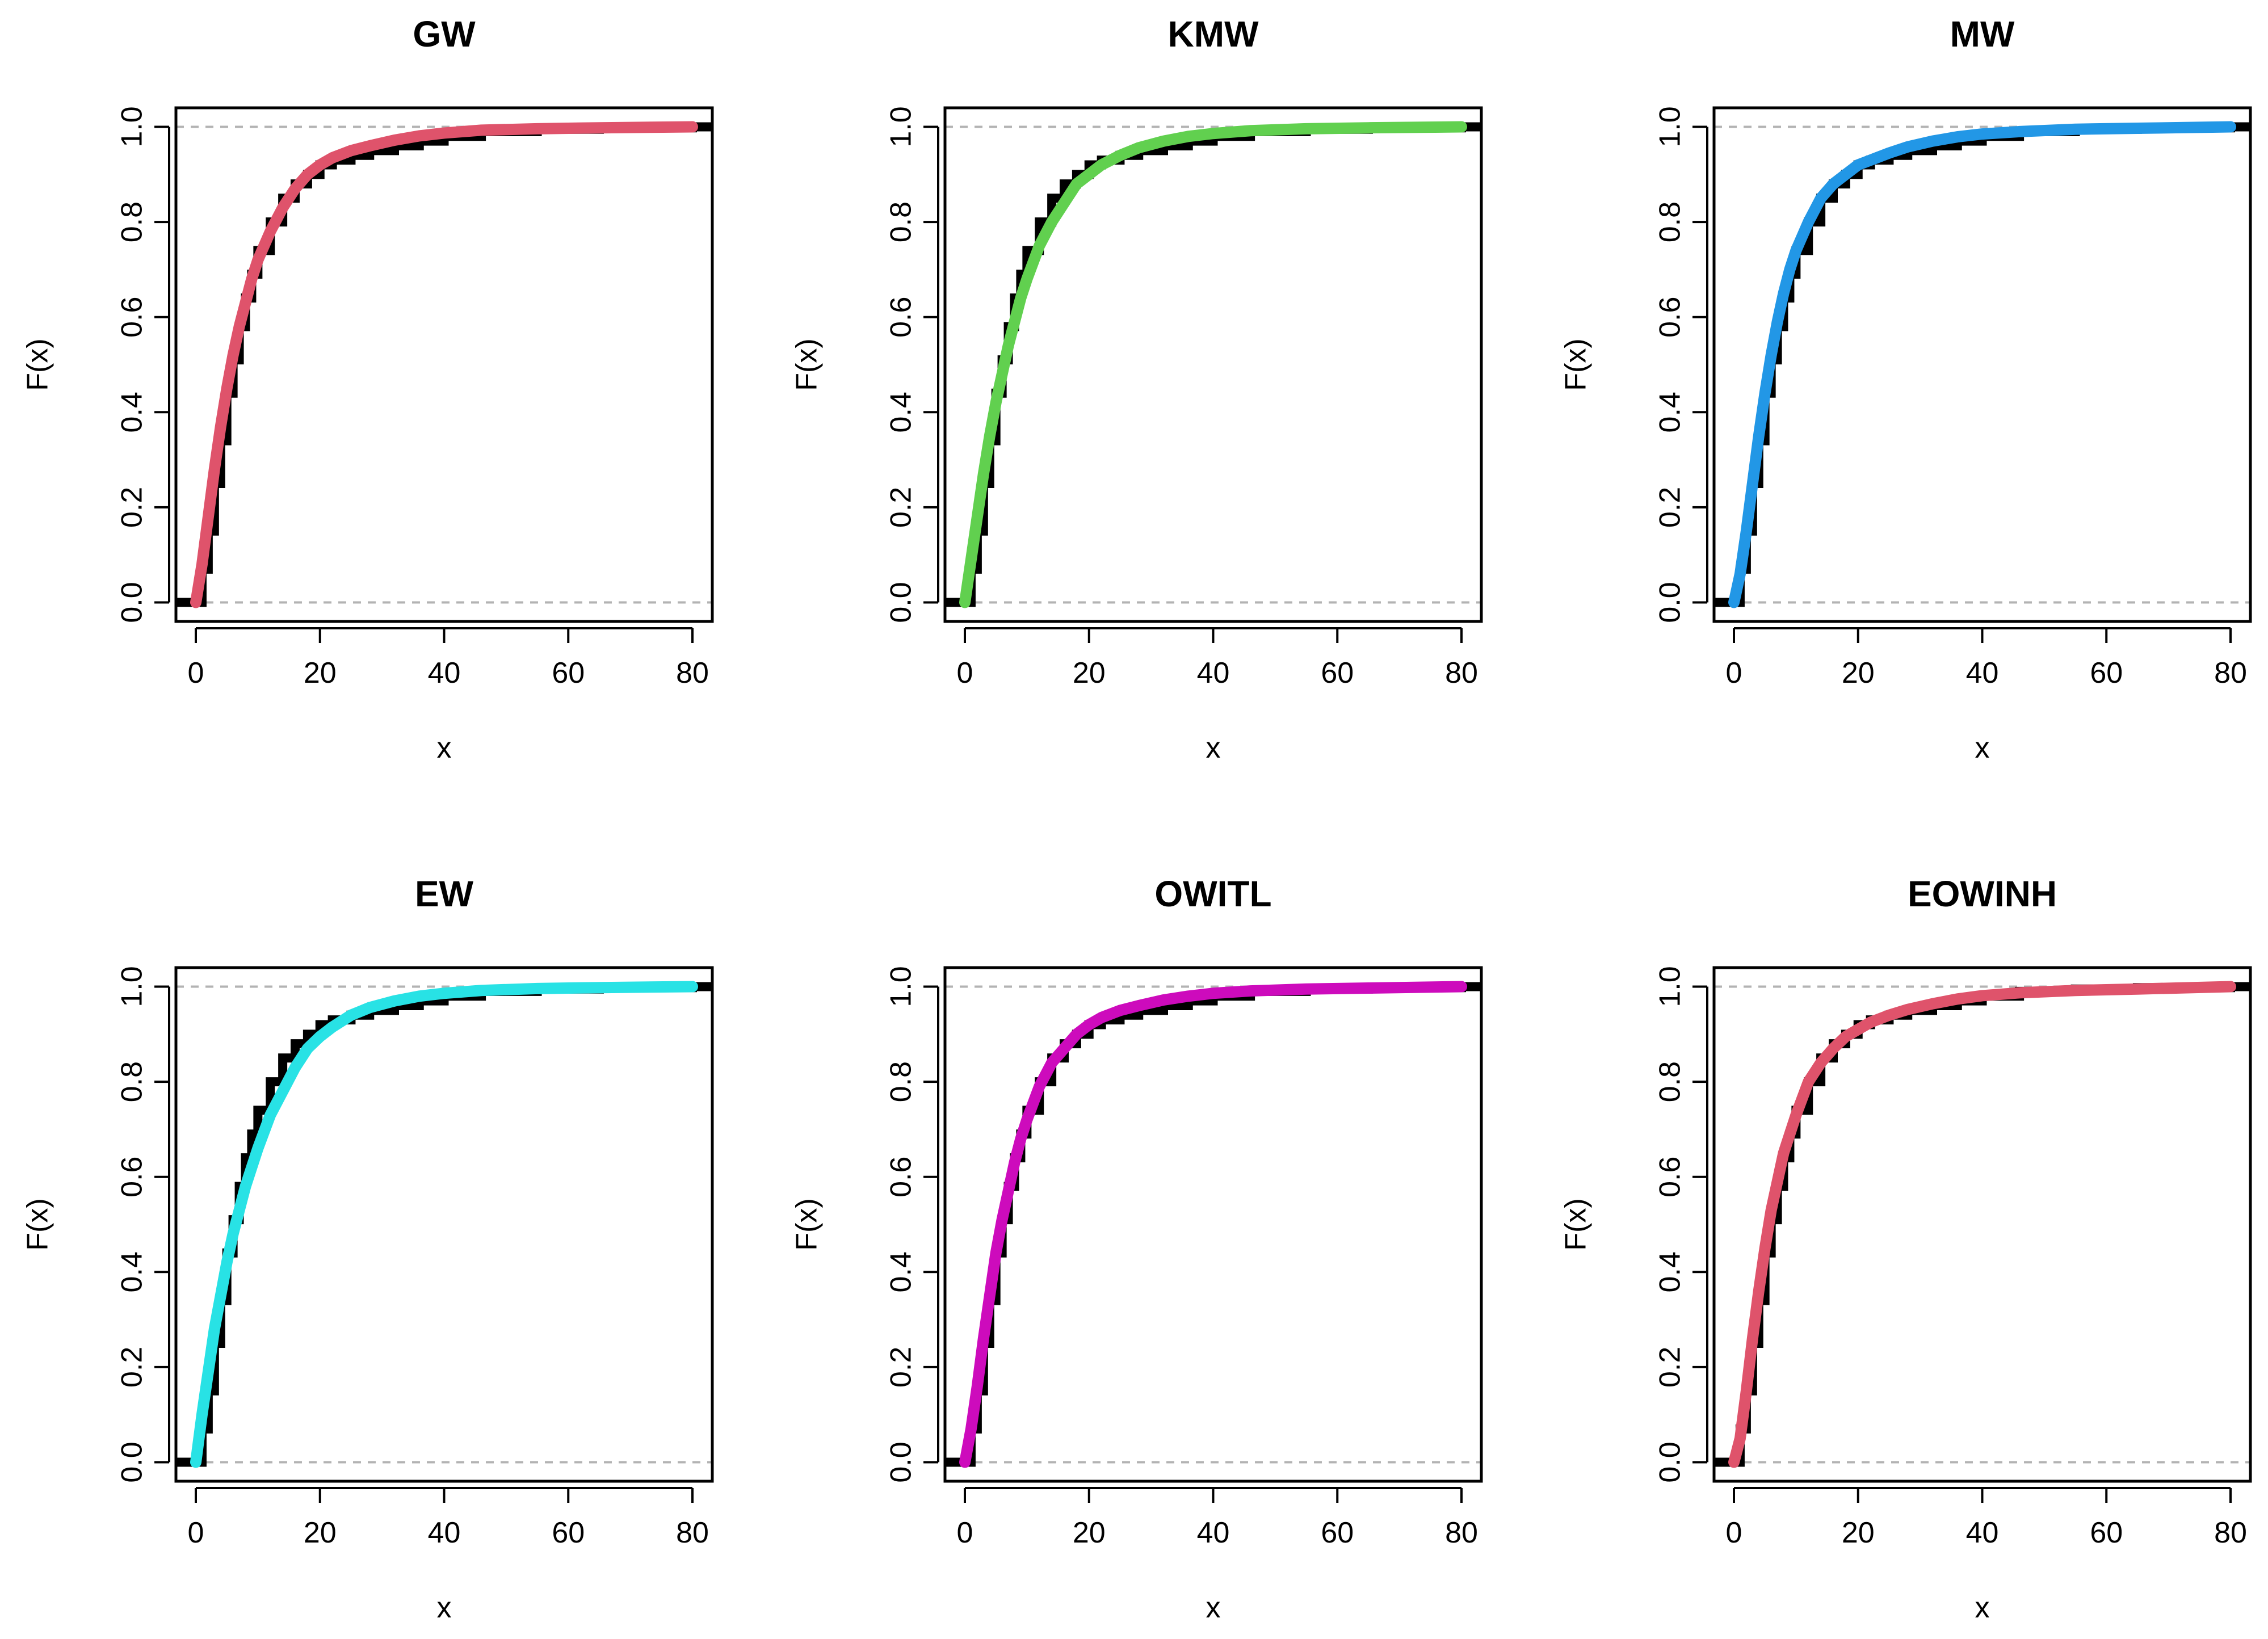  I want to click on fitted-cdf-line-gw, so click(444, 365).